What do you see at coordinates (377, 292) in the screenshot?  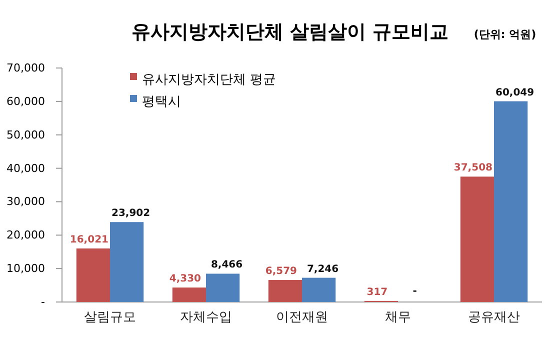 I see `data-label: 317` at bounding box center [377, 292].